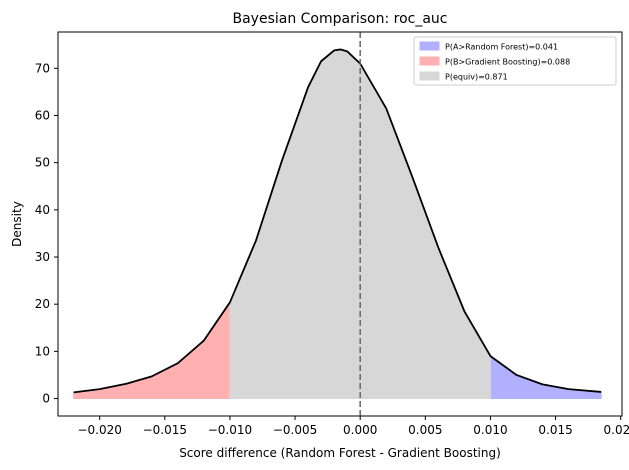  What do you see at coordinates (99, 430) in the screenshot?
I see `x-tick-label: −0.020` at bounding box center [99, 430].